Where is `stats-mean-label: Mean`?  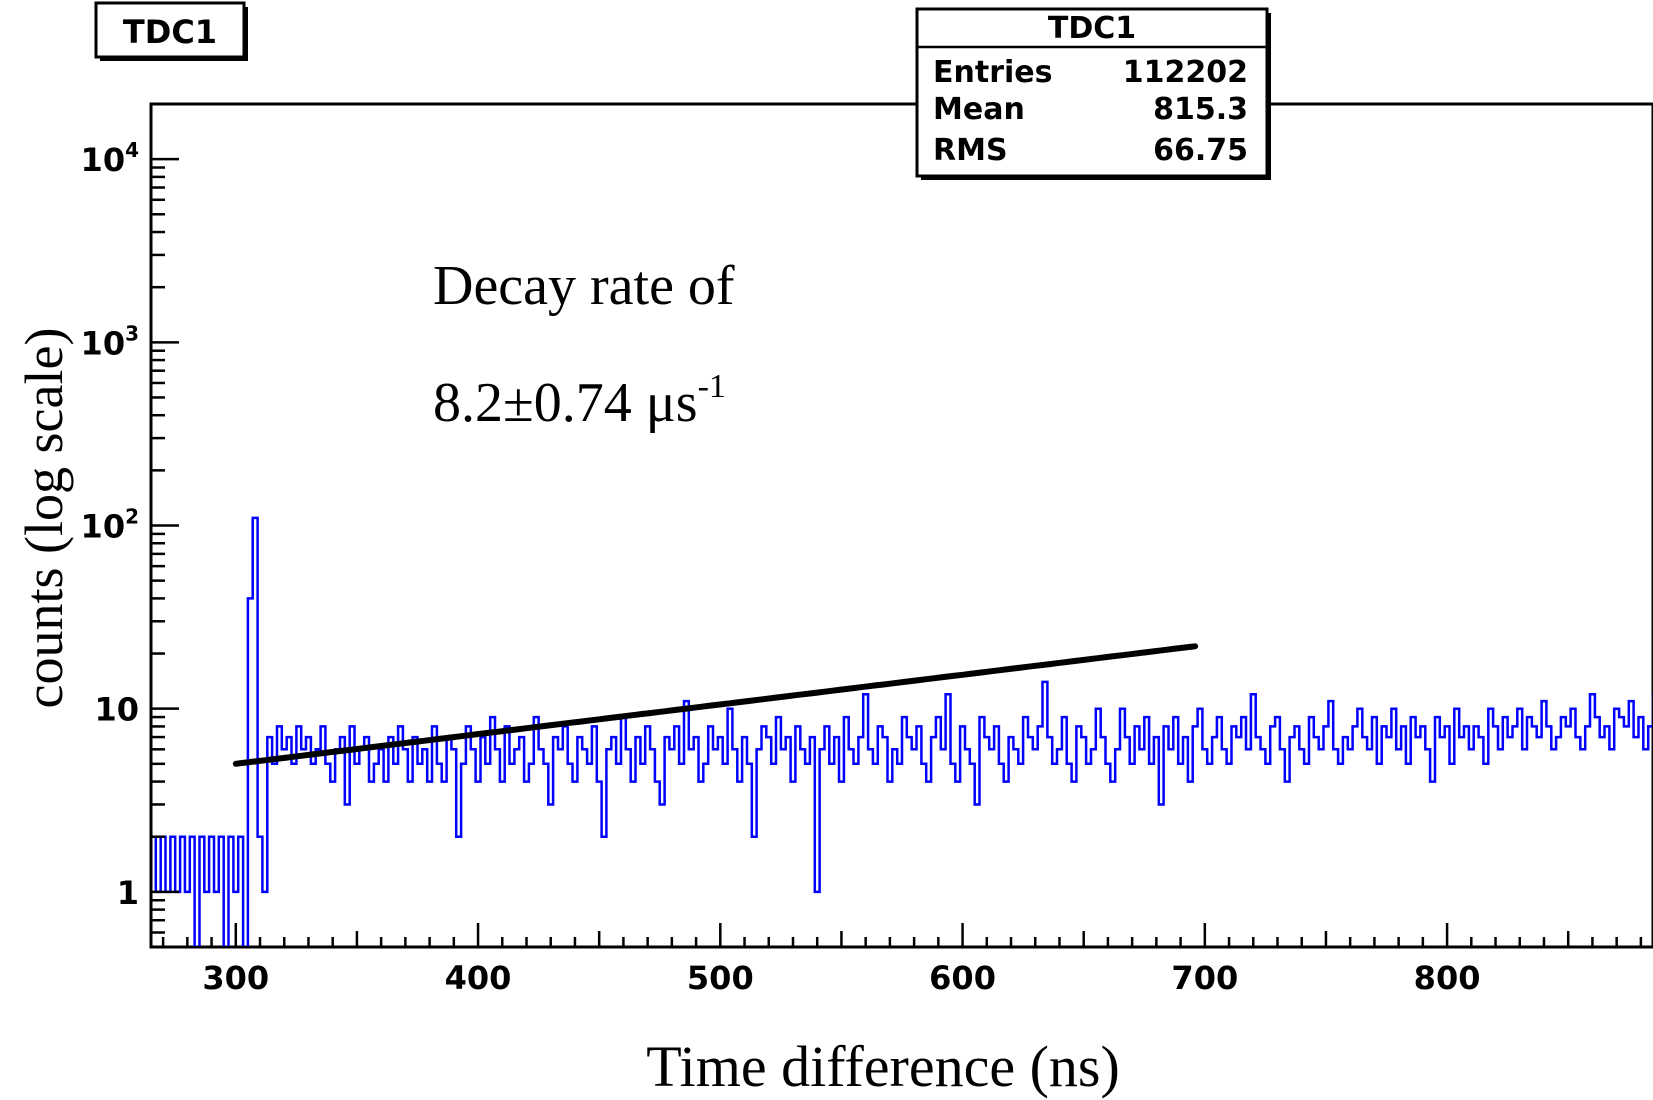 stats-mean-label: Mean is located at coordinates (979, 109).